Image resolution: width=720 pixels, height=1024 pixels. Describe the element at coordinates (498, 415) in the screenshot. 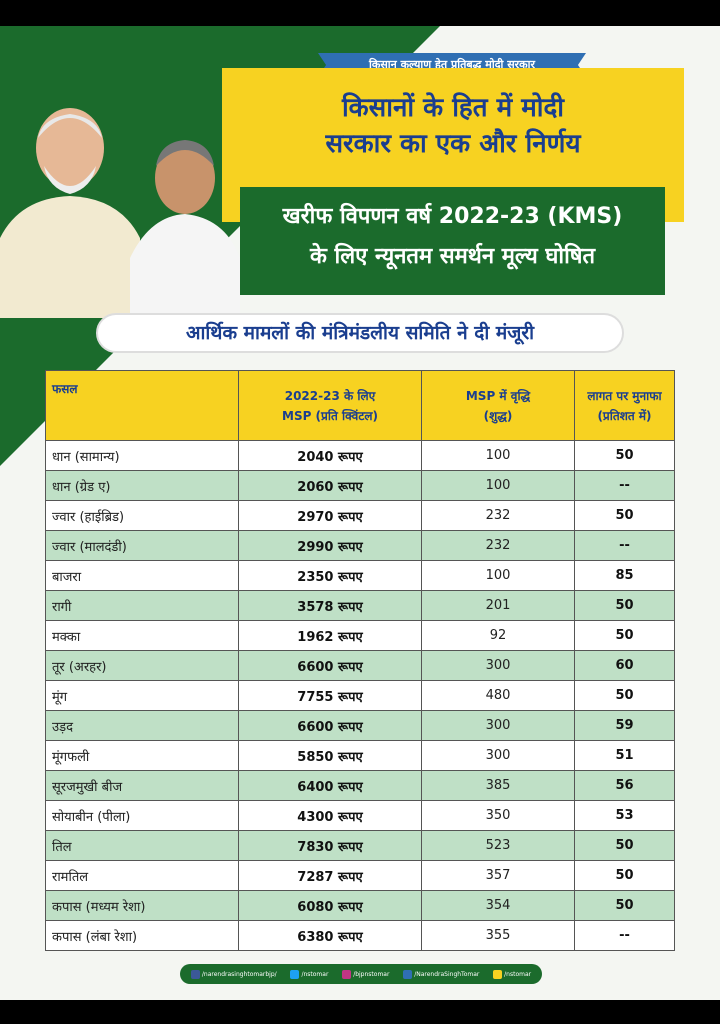

I see `header-increase-line-2: (शुद्ध)` at that location.